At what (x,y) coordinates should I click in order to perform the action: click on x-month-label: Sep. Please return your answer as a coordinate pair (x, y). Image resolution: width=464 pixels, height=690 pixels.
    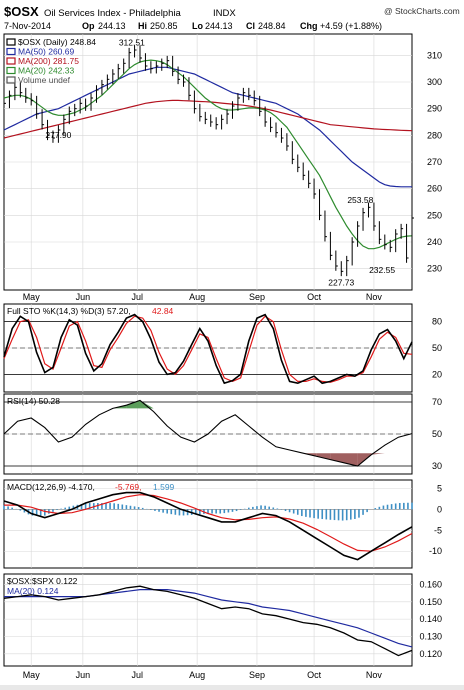
    Looking at the image, I should click on (257, 297).